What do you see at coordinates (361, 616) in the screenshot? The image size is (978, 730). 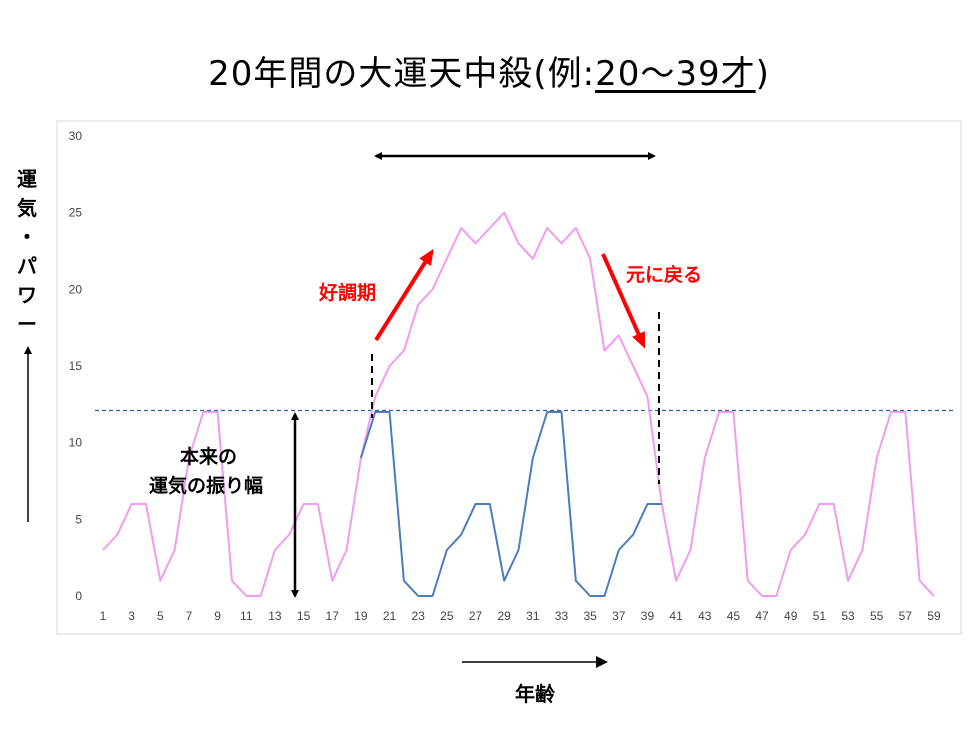 I see `x-tick-label: 19` at bounding box center [361, 616].